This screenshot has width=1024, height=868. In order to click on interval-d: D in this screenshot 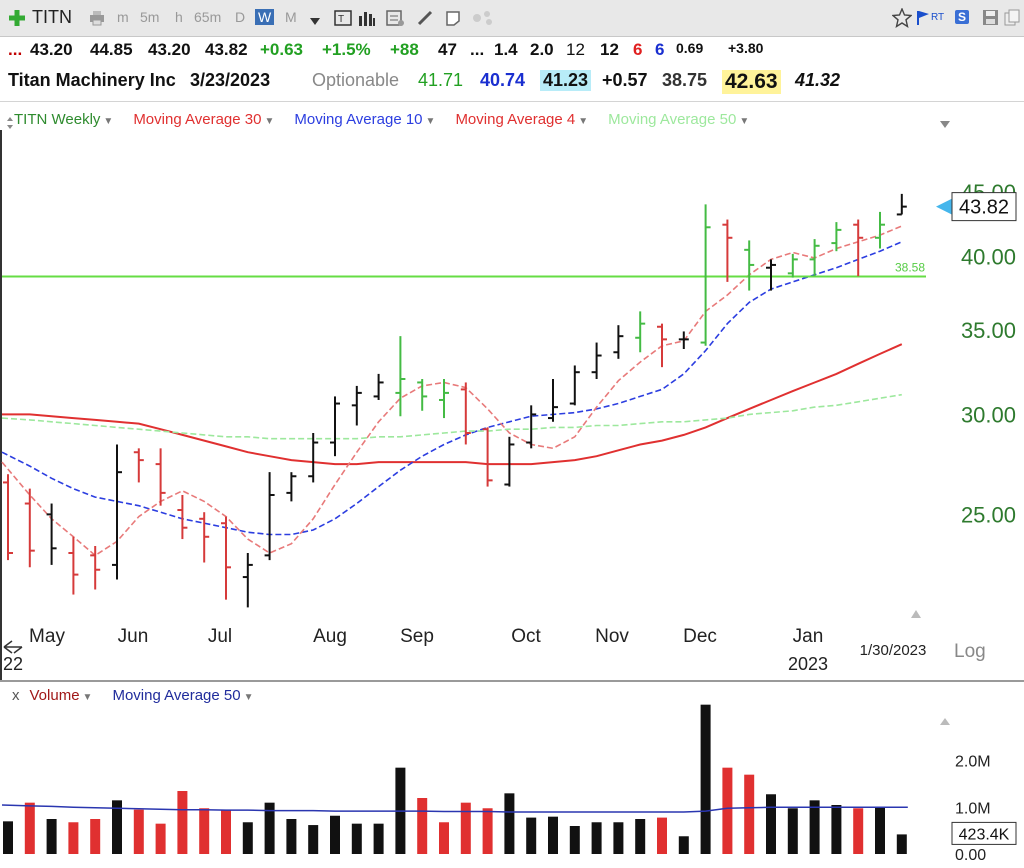, I will do `click(240, 17)`.